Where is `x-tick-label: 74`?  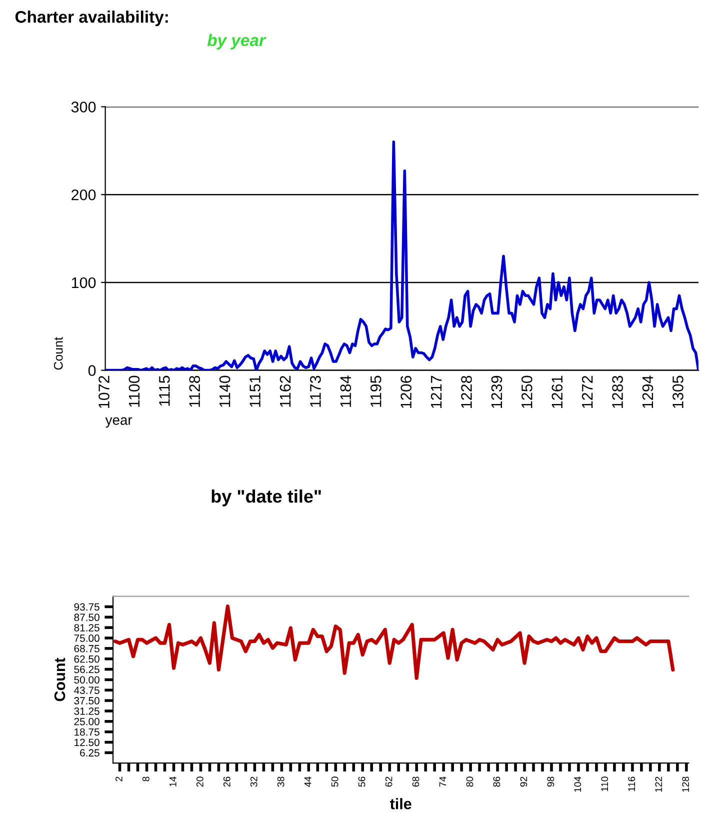
x-tick-label: 74 is located at coordinates (442, 781).